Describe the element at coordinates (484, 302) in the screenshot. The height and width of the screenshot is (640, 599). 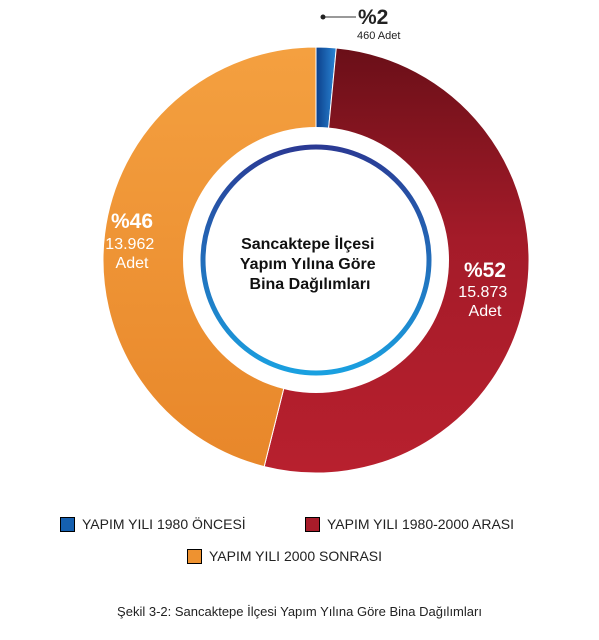
I see `count-label-1980-2000: 15.873 Adet` at that location.